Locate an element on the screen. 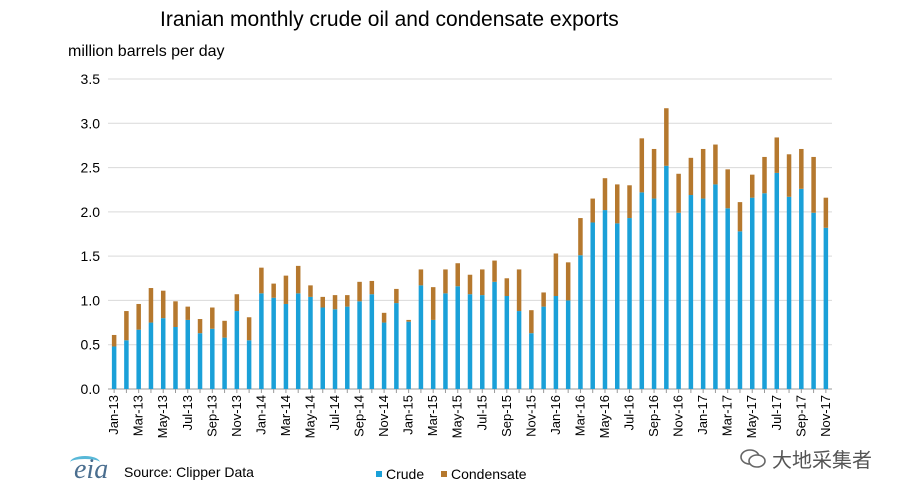  y-tick-label: 0.5 is located at coordinates (91, 345).